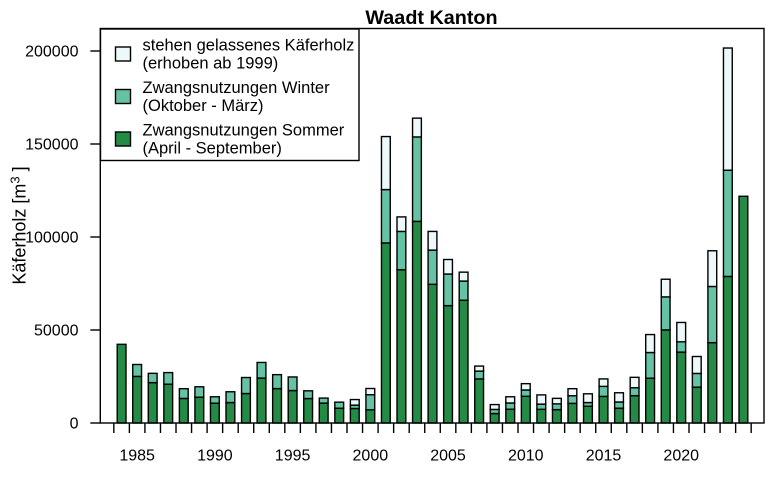 Image resolution: width=768 pixels, height=489 pixels. Describe the element at coordinates (215, 456) in the screenshot. I see `svg-text: 1990` at that location.